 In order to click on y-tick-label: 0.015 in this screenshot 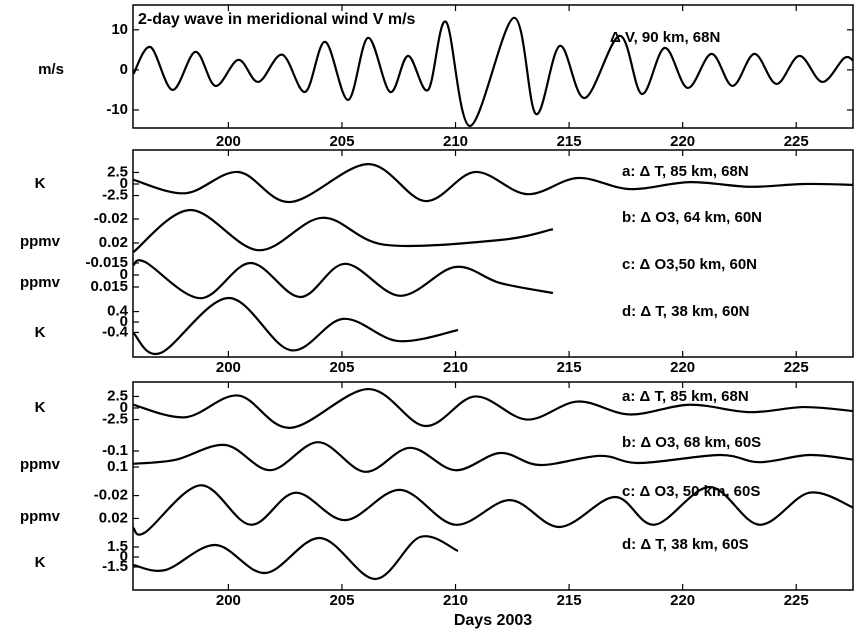, I will do `click(109, 286)`.